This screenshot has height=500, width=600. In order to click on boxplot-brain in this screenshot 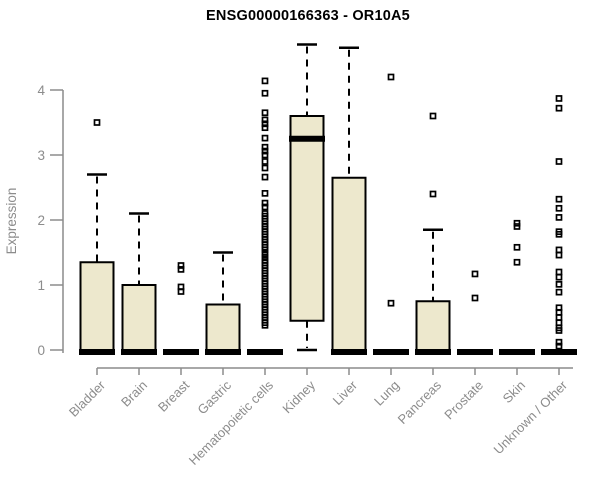, I will do `click(139, 283)`.